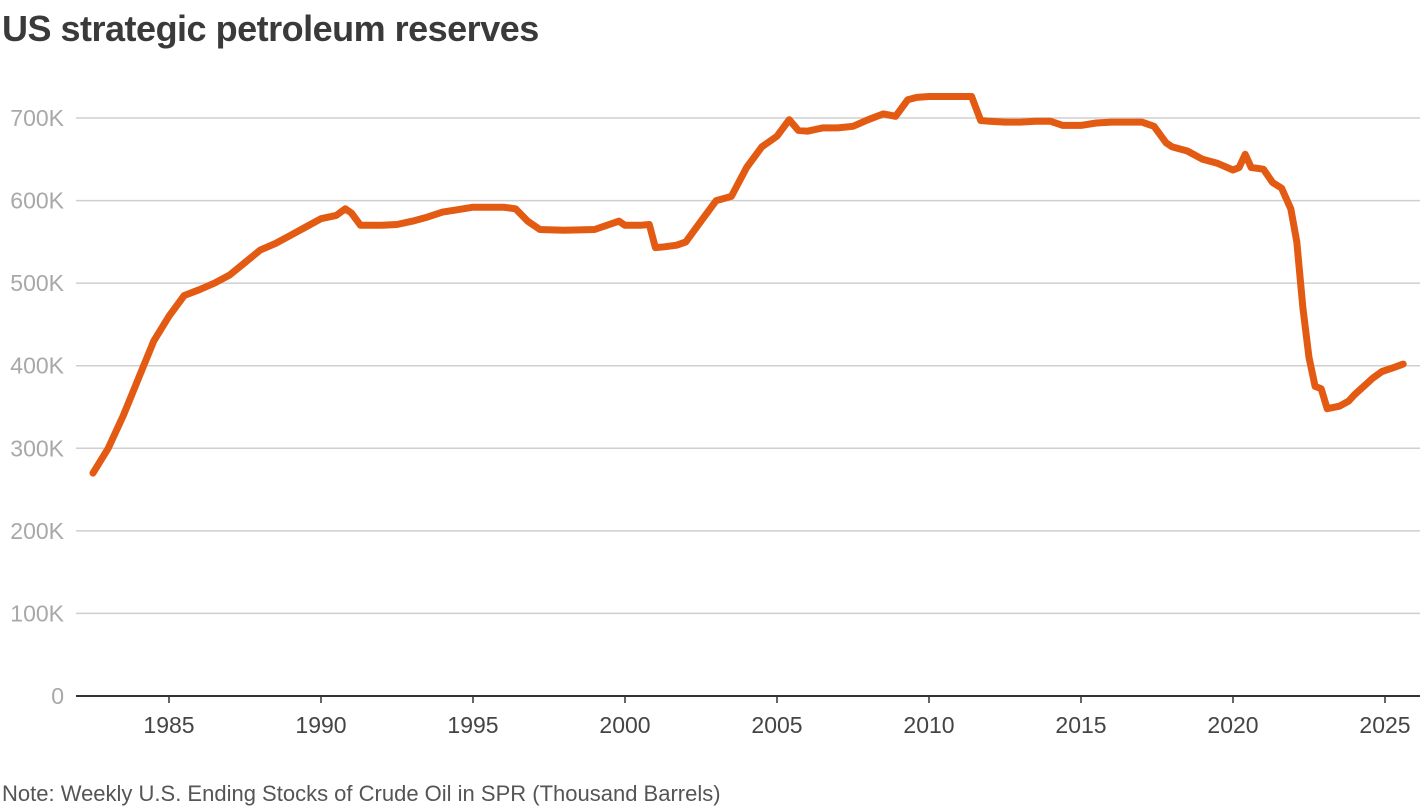 Image resolution: width=1420 pixels, height=810 pixels. What do you see at coordinates (37, 366) in the screenshot?
I see `y-tick-label: 400K` at bounding box center [37, 366].